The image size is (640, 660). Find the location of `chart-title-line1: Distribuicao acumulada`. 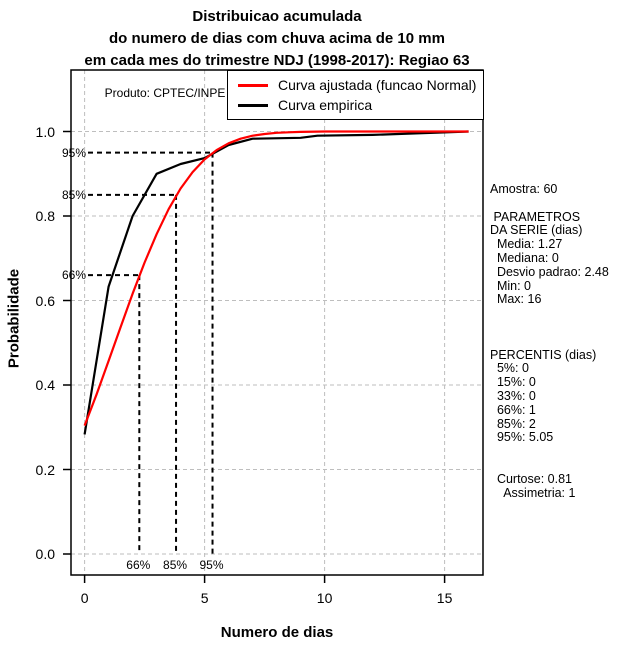

chart-title-line1: Distribuicao acumulada is located at coordinates (277, 16).